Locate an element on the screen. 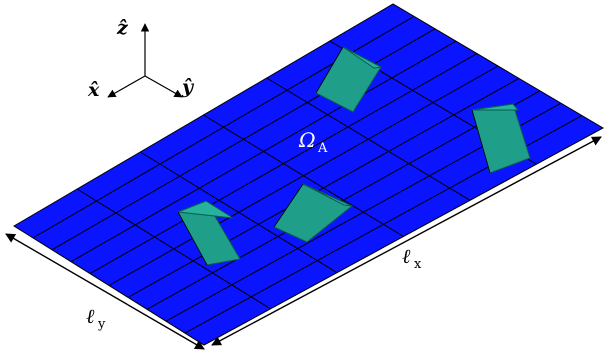 The image size is (605, 354). lx-subscript: x is located at coordinates (418, 264).